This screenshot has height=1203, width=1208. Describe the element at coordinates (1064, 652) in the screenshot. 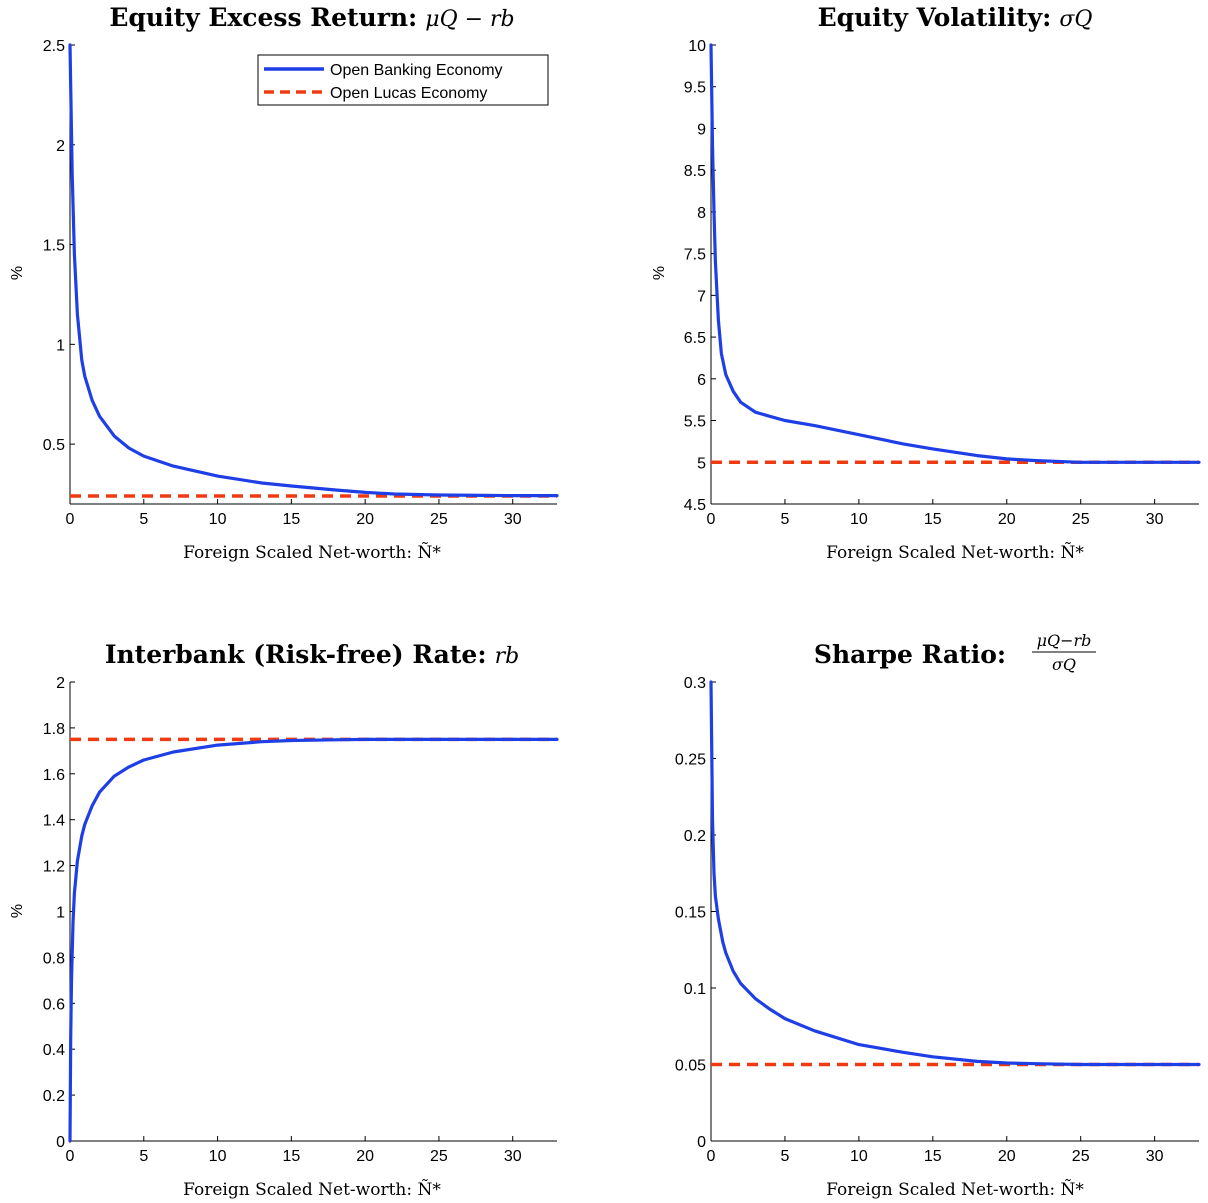

I see `title-fraction: μQ−rb σQ` at that location.